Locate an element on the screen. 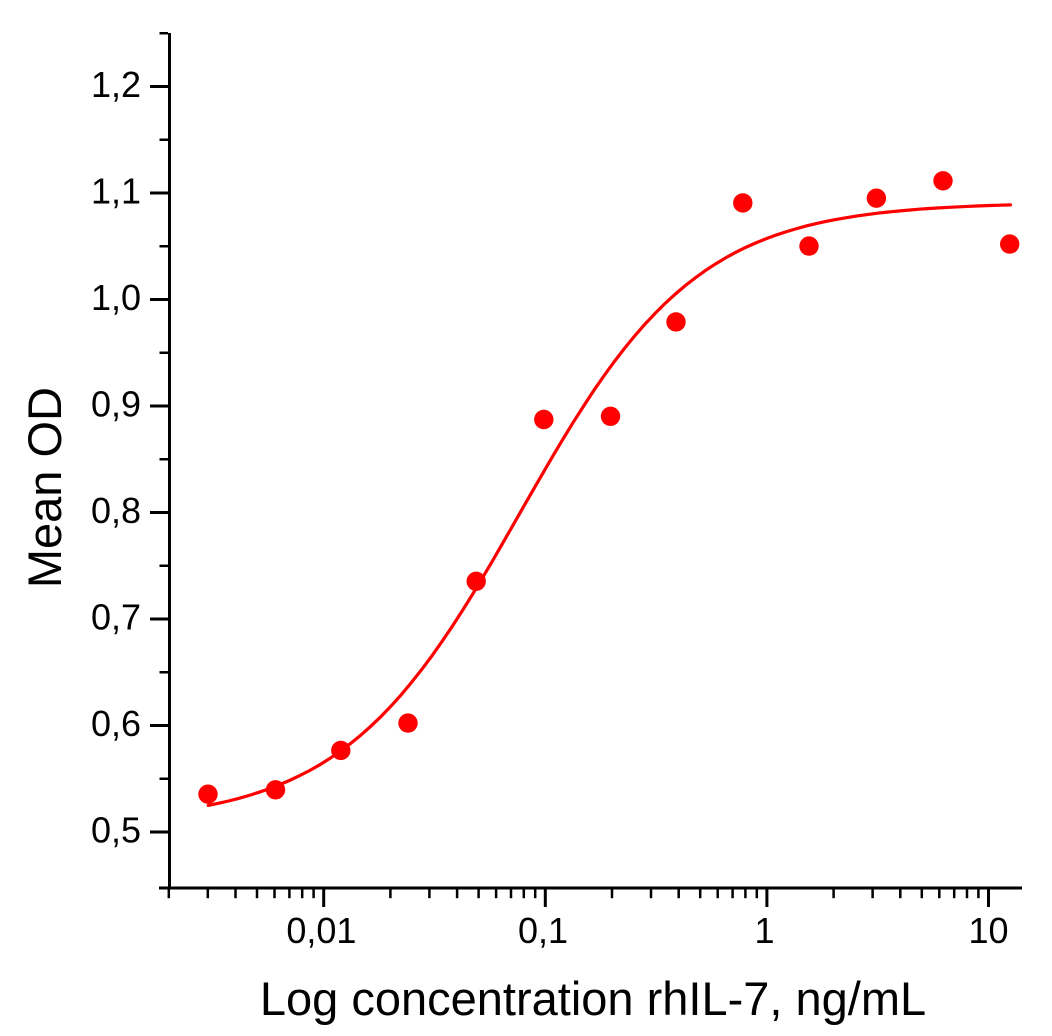  svg-text: 0,7 is located at coordinates (116, 617).